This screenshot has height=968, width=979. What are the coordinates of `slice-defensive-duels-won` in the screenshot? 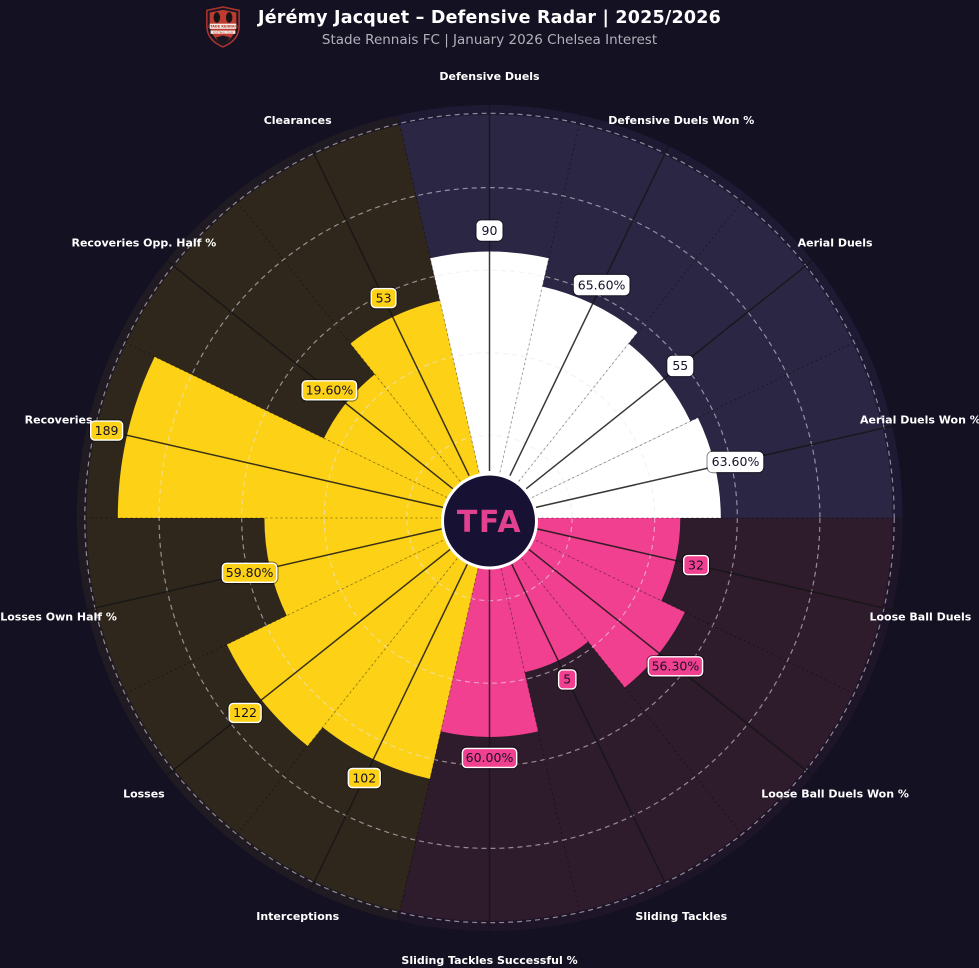 It's located at (563, 402).